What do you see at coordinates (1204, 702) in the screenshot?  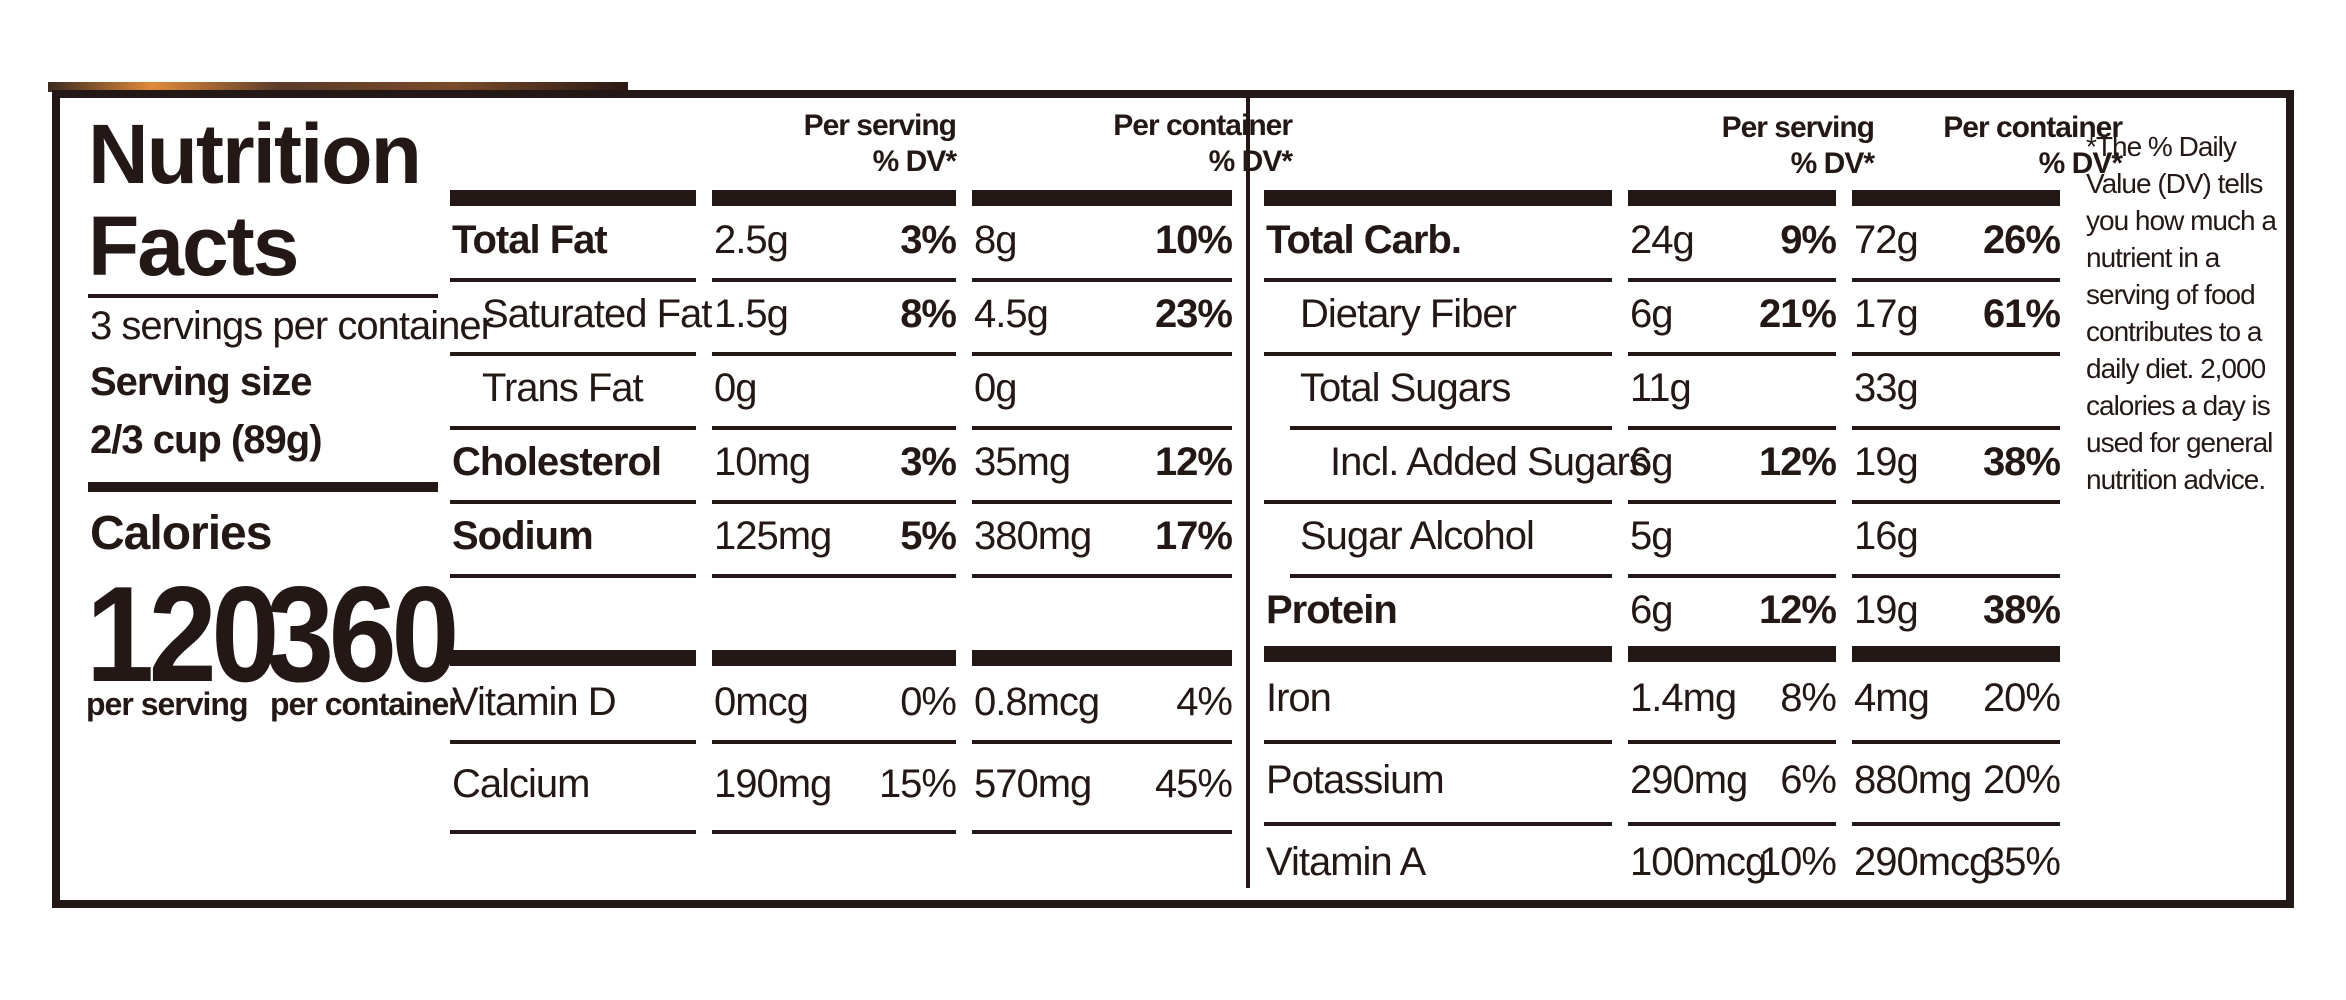 I see `left_vitamins-0-container-dv: 4%` at bounding box center [1204, 702].